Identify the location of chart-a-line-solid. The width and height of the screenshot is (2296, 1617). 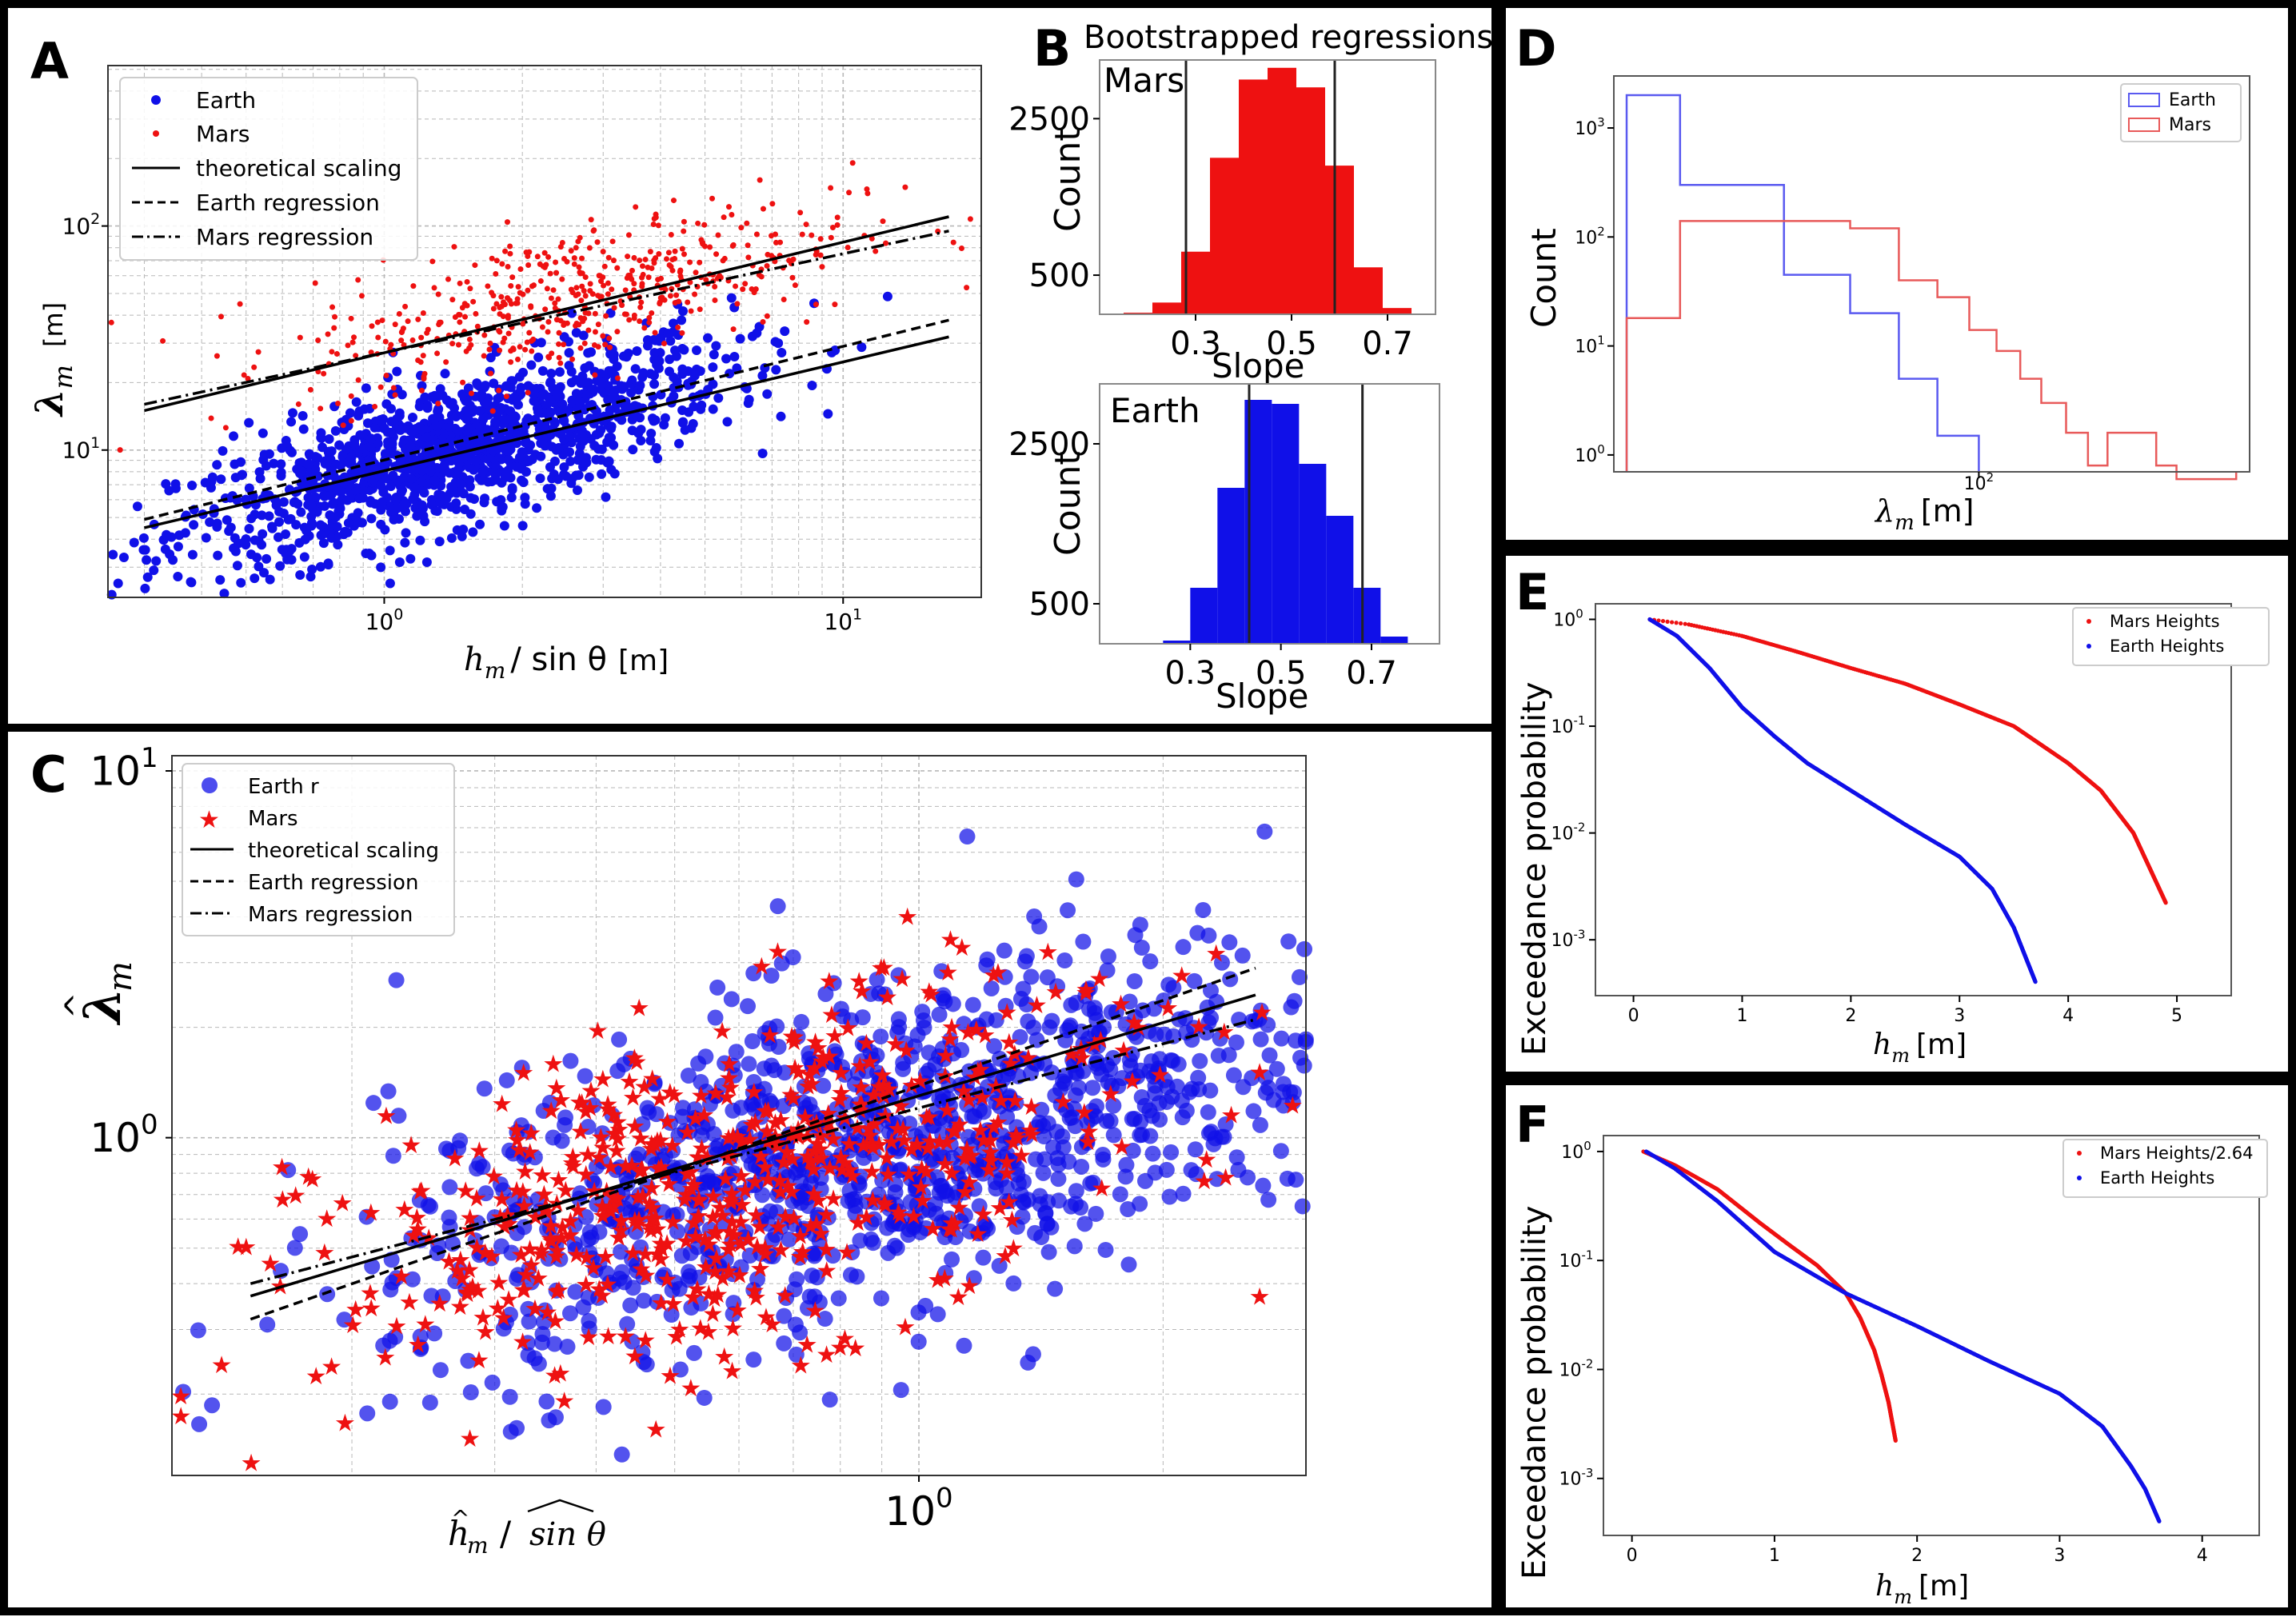
(546, 314).